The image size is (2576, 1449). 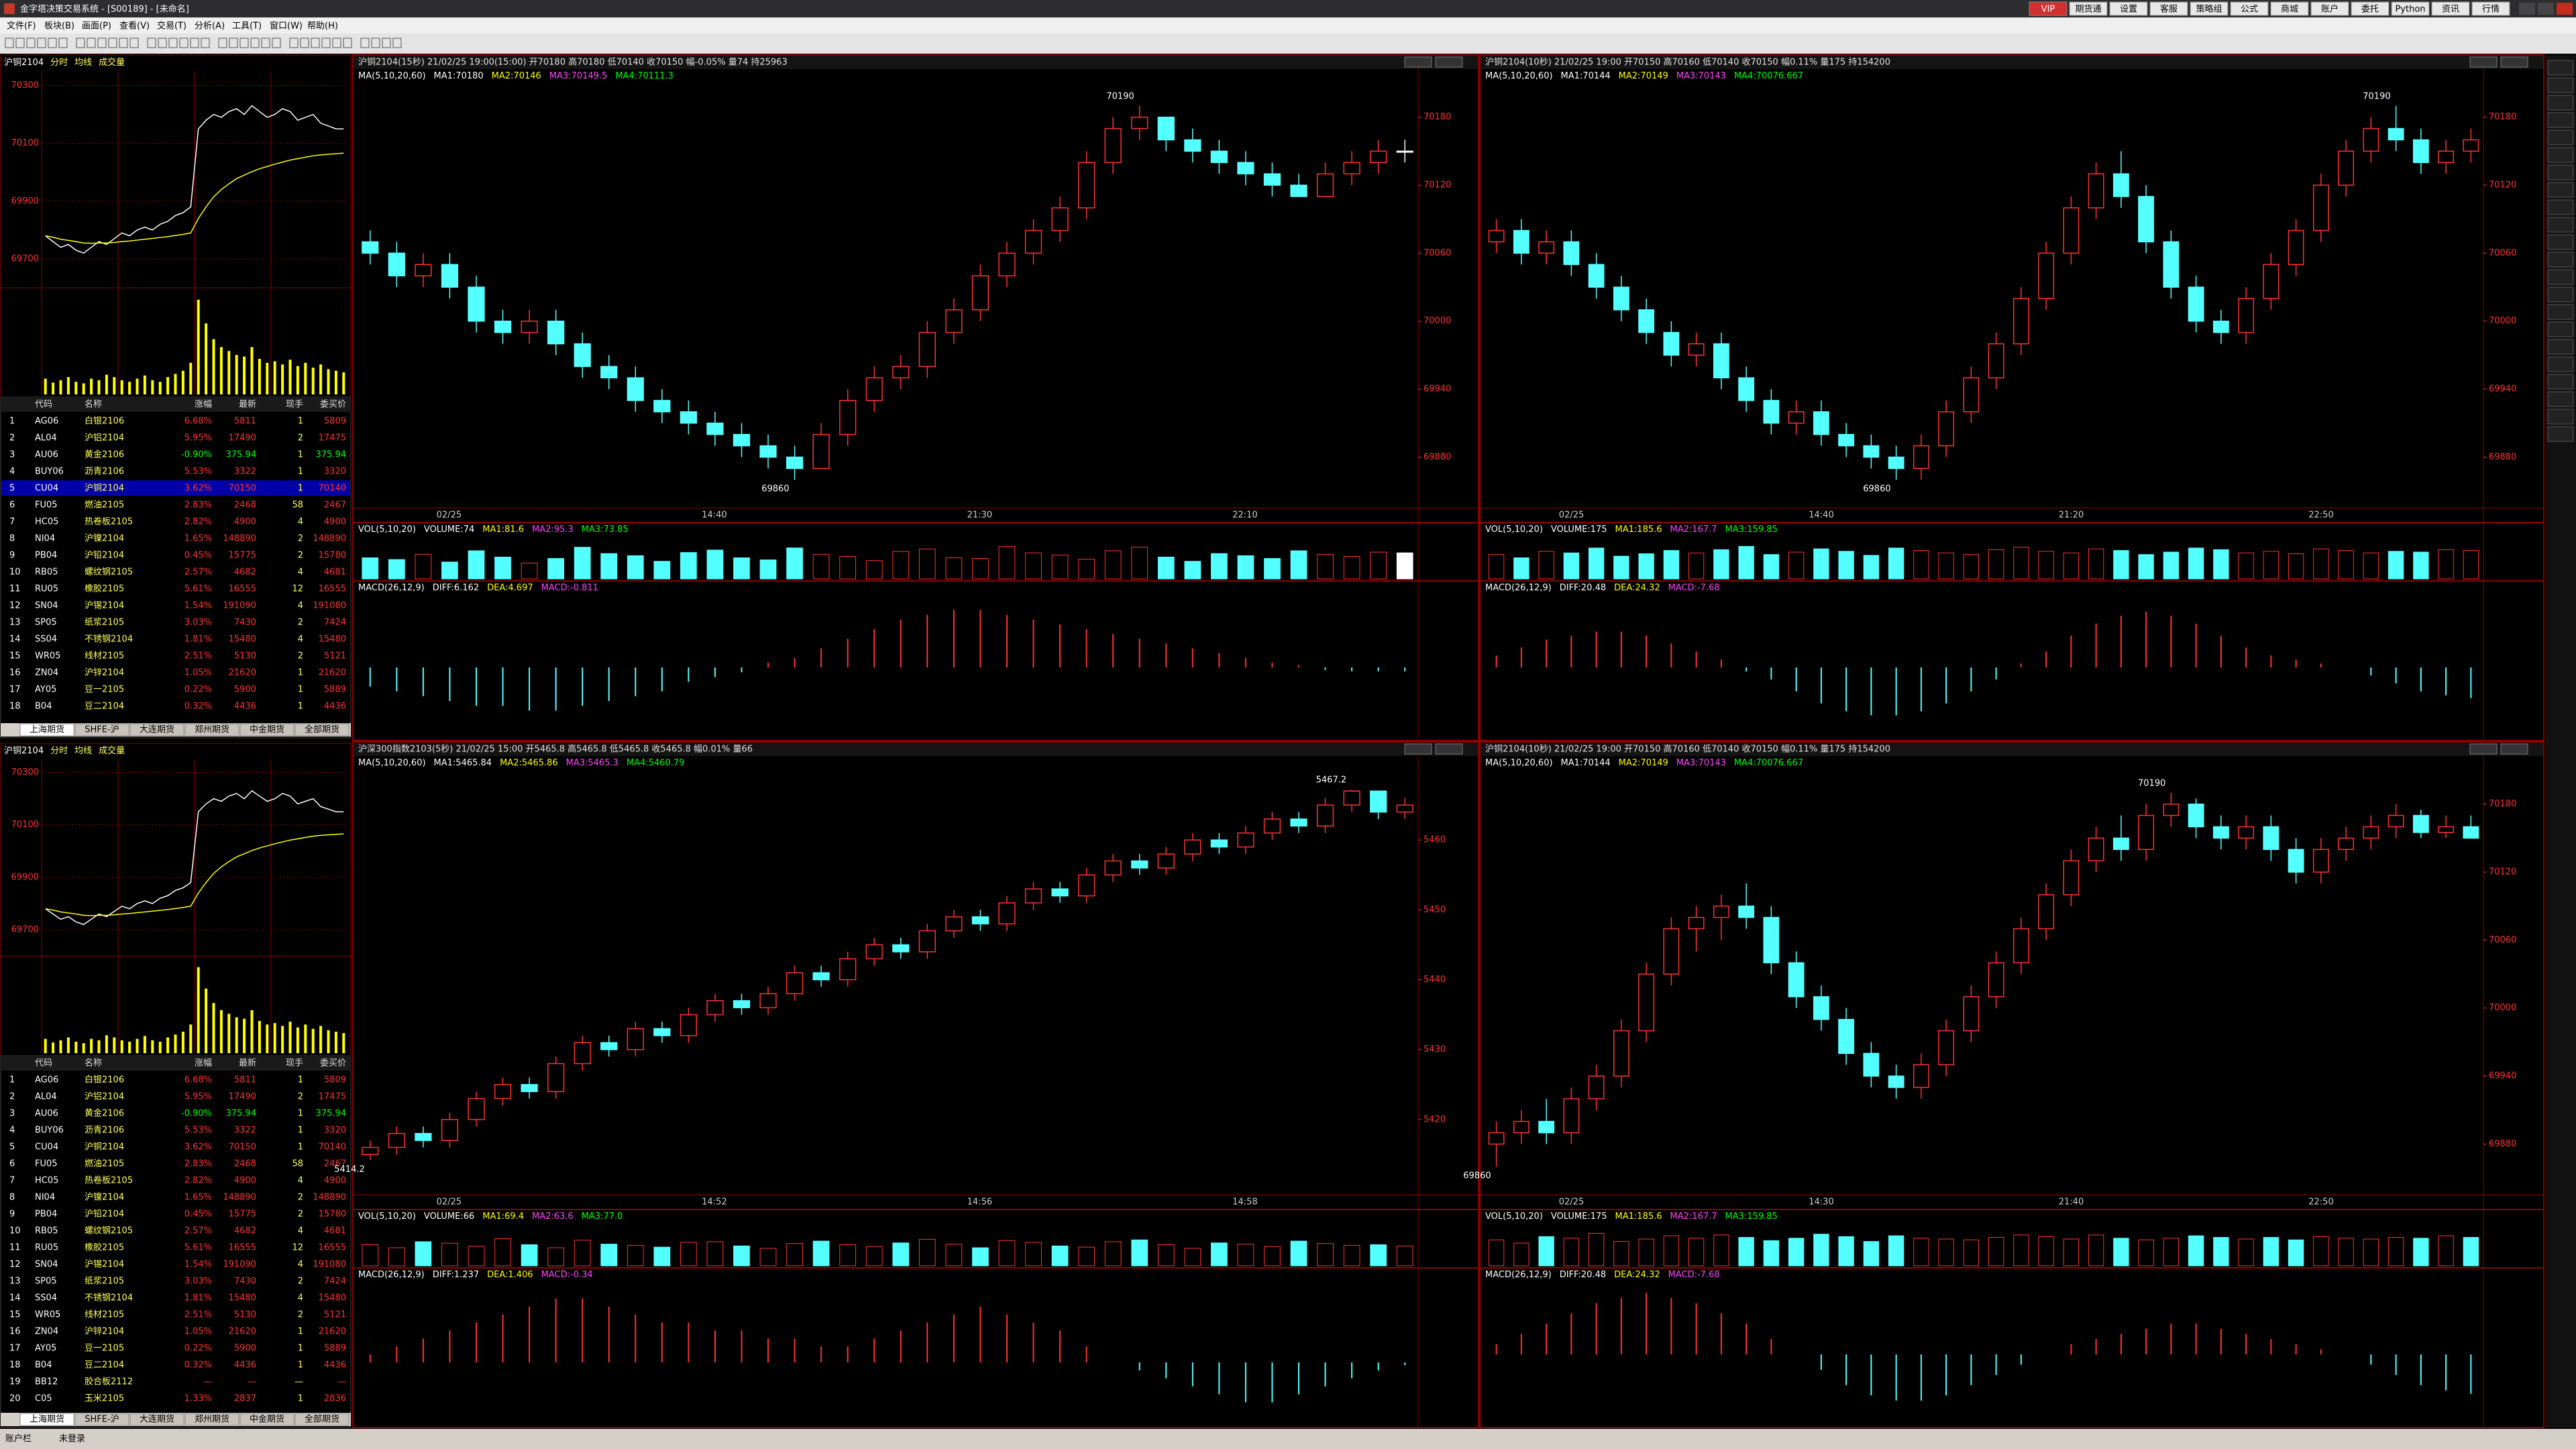 I want to click on list-column-header: 委买价, so click(x=333, y=1064).